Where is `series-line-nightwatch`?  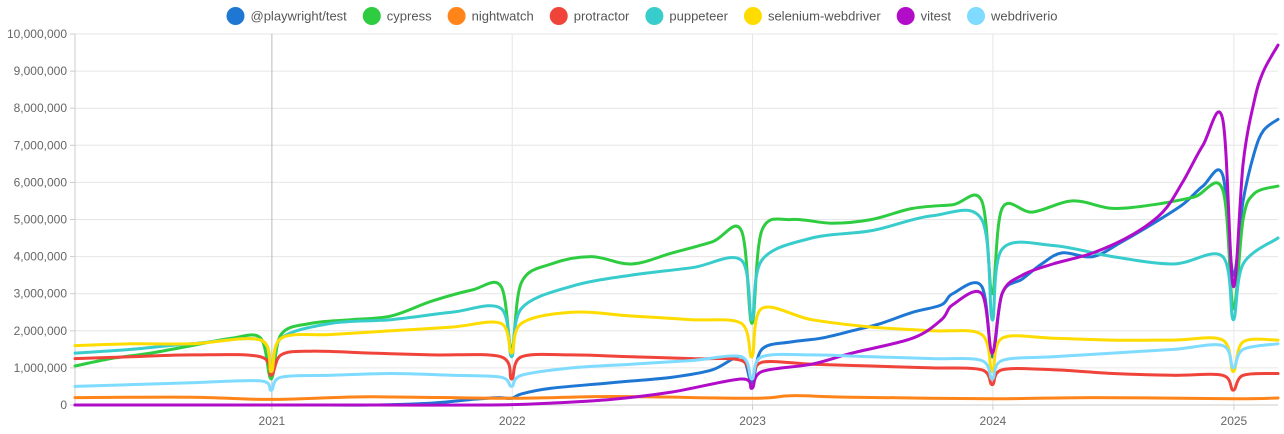 series-line-nightwatch is located at coordinates (676, 397).